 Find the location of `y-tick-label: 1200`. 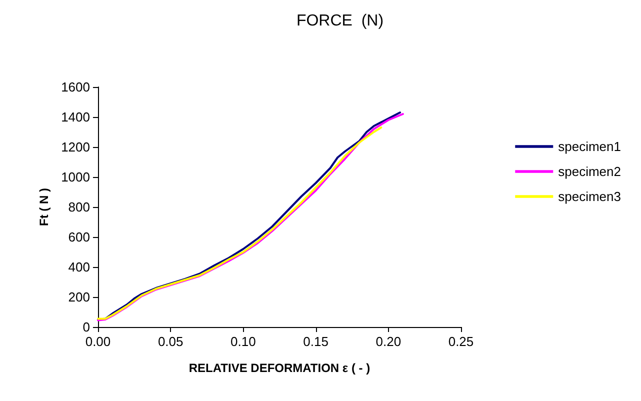

y-tick-label: 1200 is located at coordinates (75, 147).